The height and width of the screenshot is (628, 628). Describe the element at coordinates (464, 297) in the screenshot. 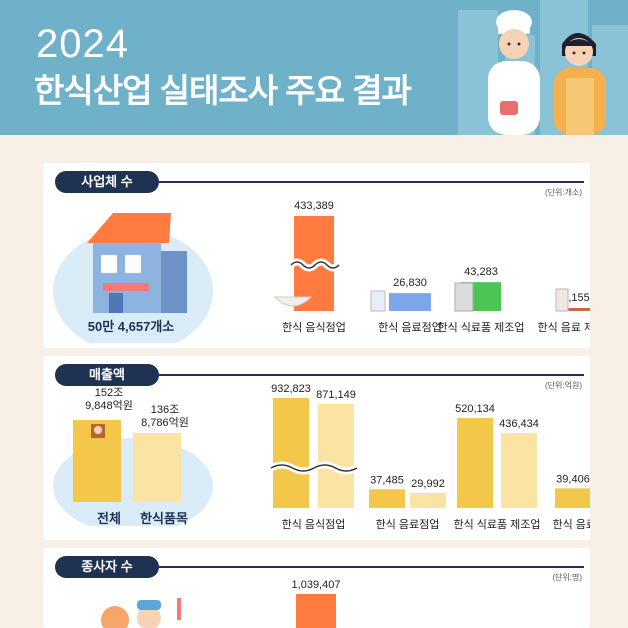

I see `grinder-icon` at that location.